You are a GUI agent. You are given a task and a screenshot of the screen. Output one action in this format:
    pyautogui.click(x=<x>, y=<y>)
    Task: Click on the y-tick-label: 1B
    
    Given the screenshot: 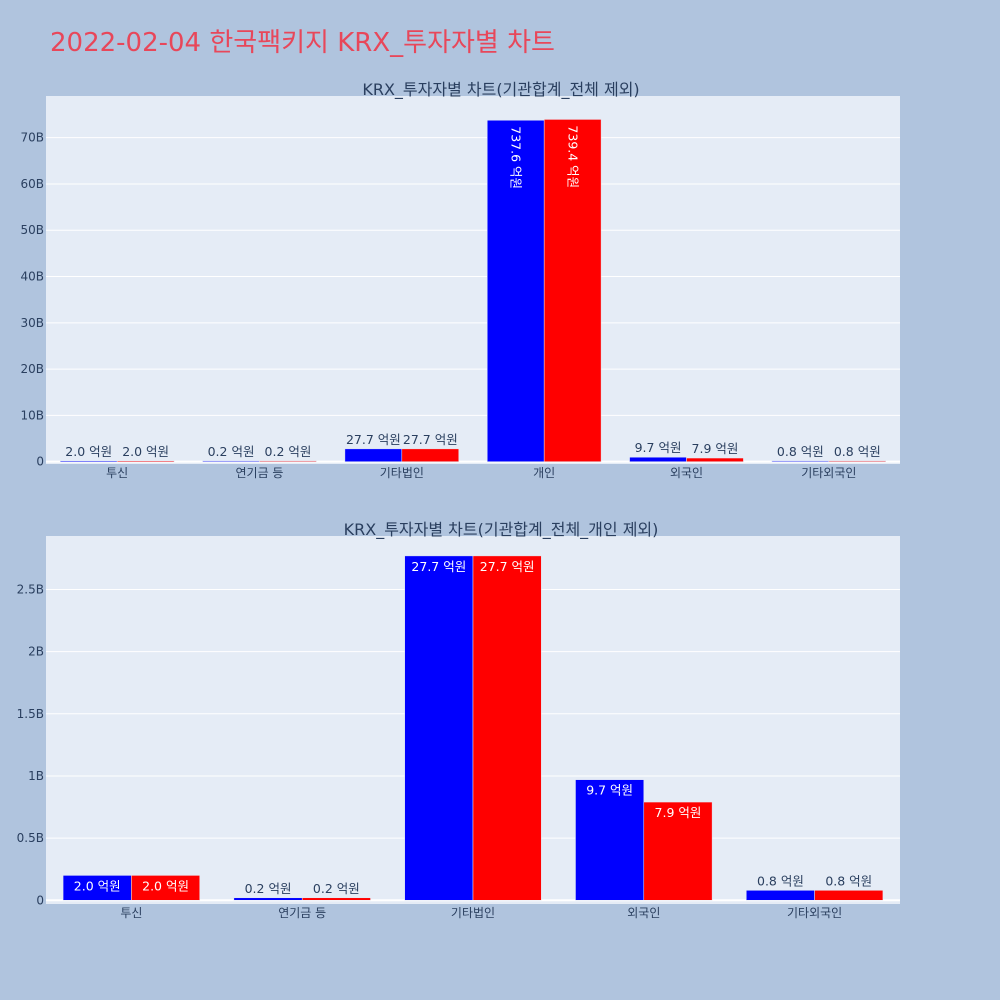 What is the action you would take?
    pyautogui.click(x=36, y=776)
    